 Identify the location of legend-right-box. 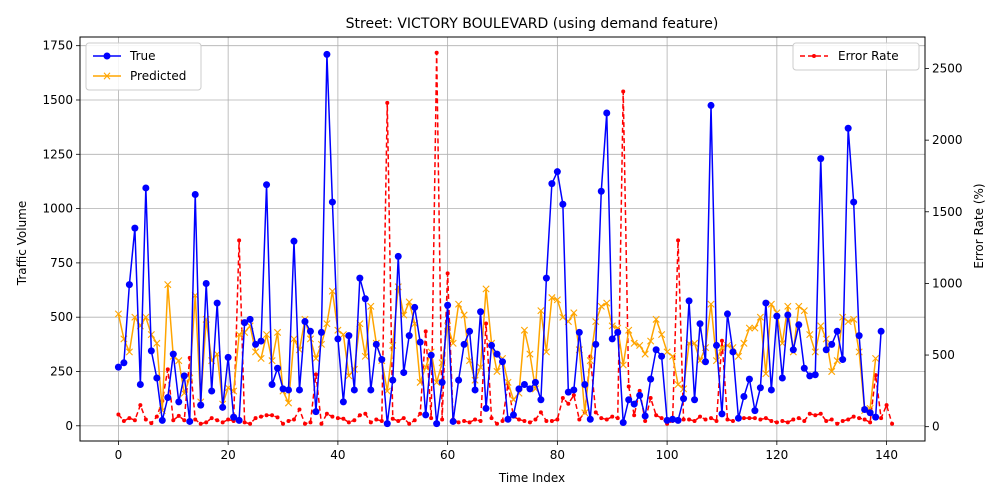
(856, 56).